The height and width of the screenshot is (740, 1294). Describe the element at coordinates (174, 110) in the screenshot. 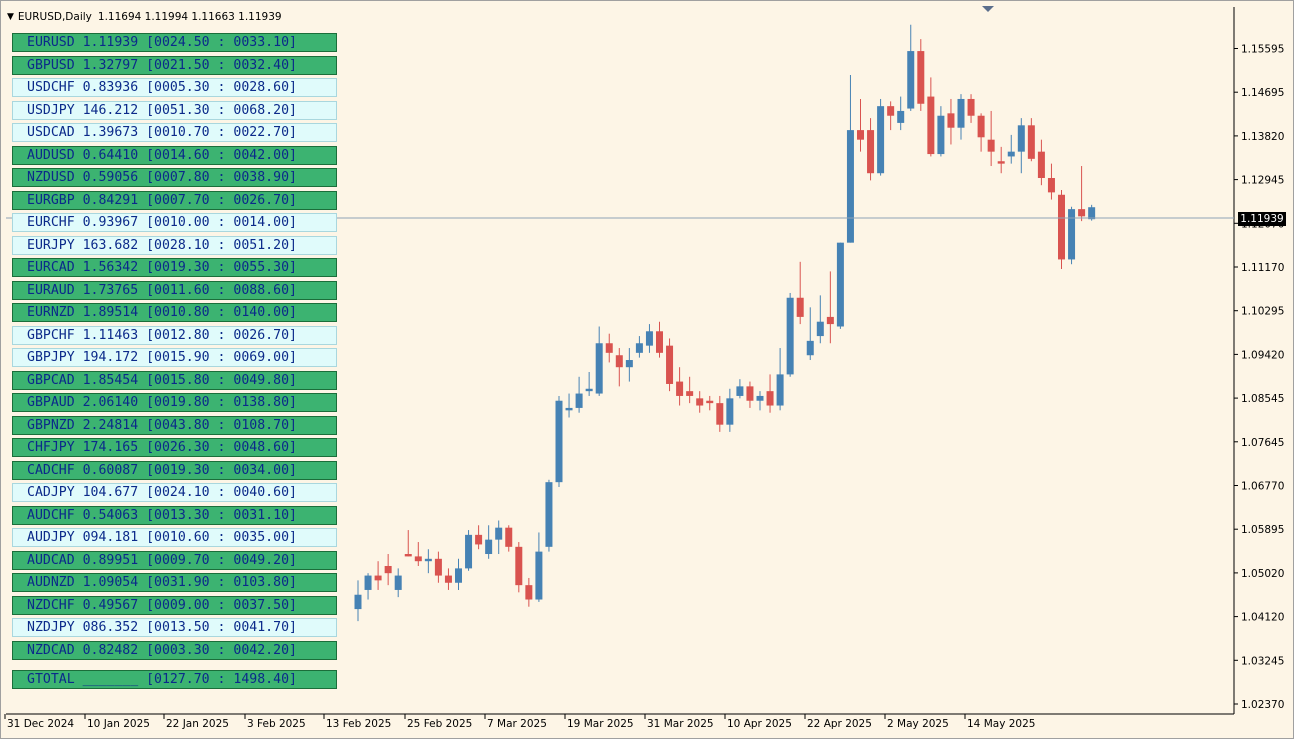

I see `pair-row-usdjpy: USDJPY 146.212 [0051.30 : 0068.20]` at that location.